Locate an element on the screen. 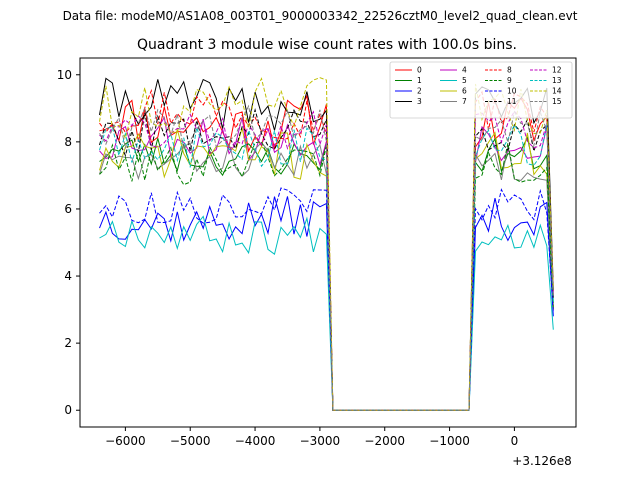 The image size is (640, 480). legend-label-2: 2 is located at coordinates (419, 91).